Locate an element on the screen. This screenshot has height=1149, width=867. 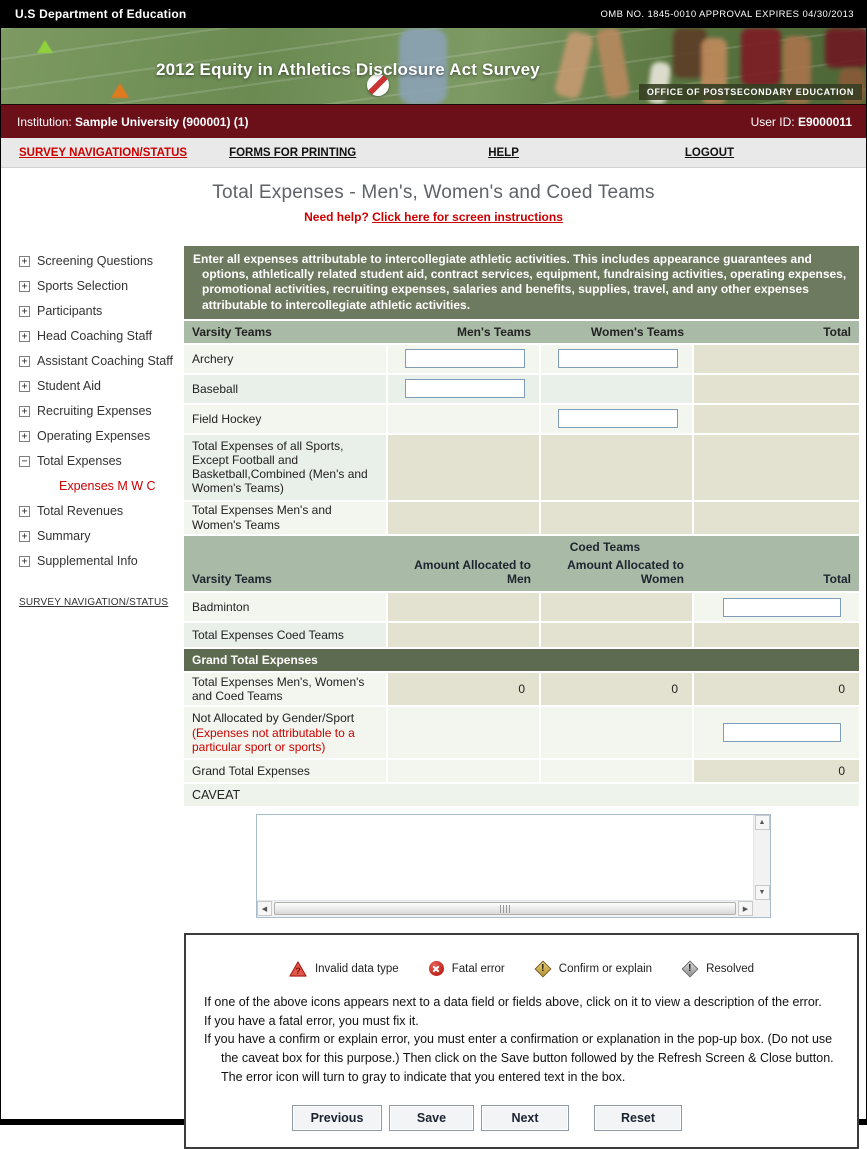
coed-total-total-cell is located at coordinates (775, 635).